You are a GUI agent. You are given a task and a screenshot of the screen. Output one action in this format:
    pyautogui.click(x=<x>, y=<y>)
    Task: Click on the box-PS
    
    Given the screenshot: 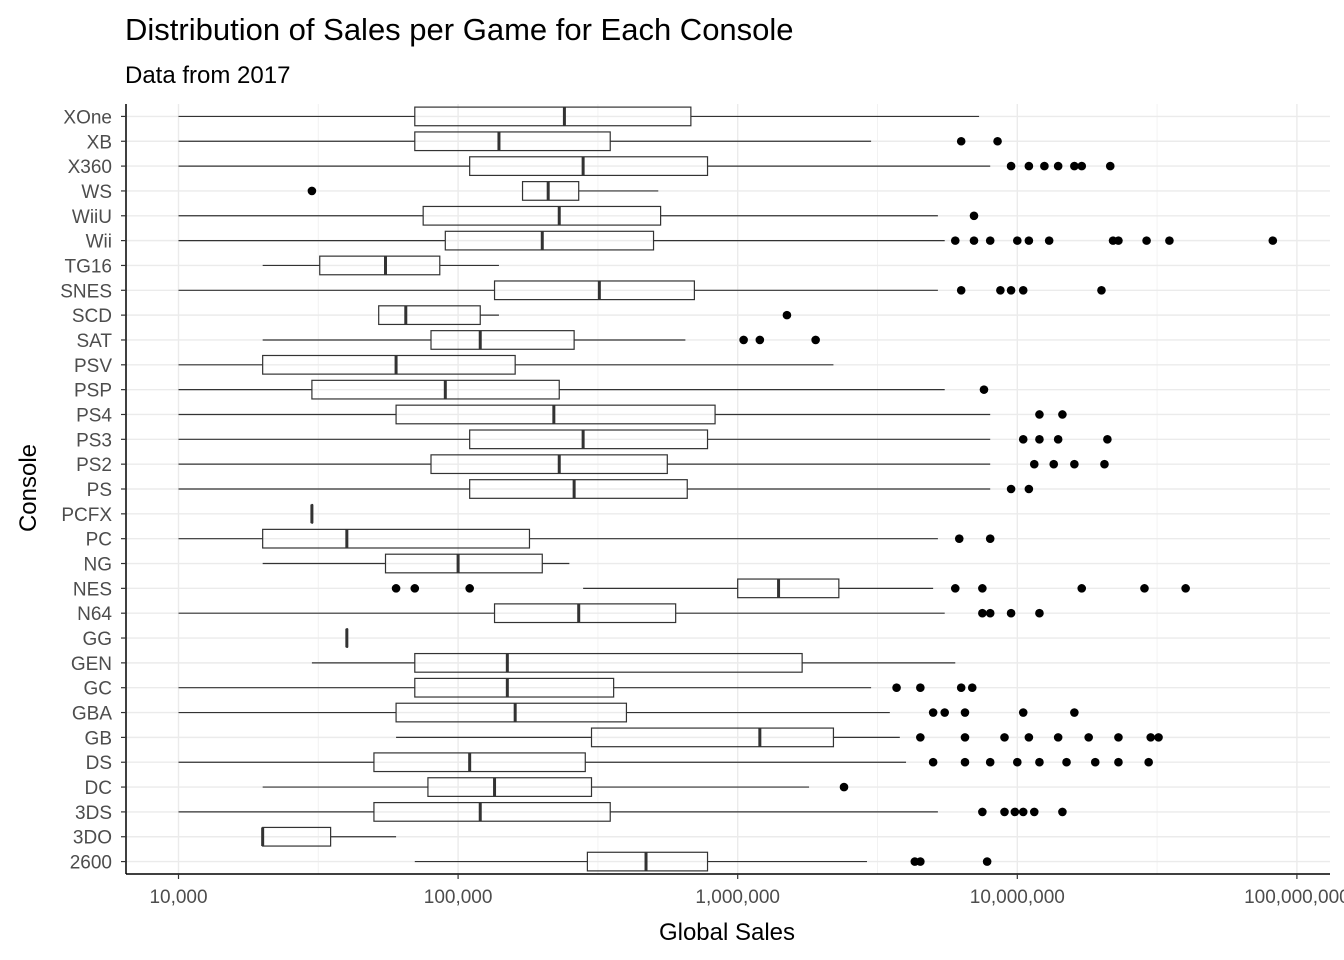 What is the action you would take?
    pyautogui.click(x=606, y=489)
    